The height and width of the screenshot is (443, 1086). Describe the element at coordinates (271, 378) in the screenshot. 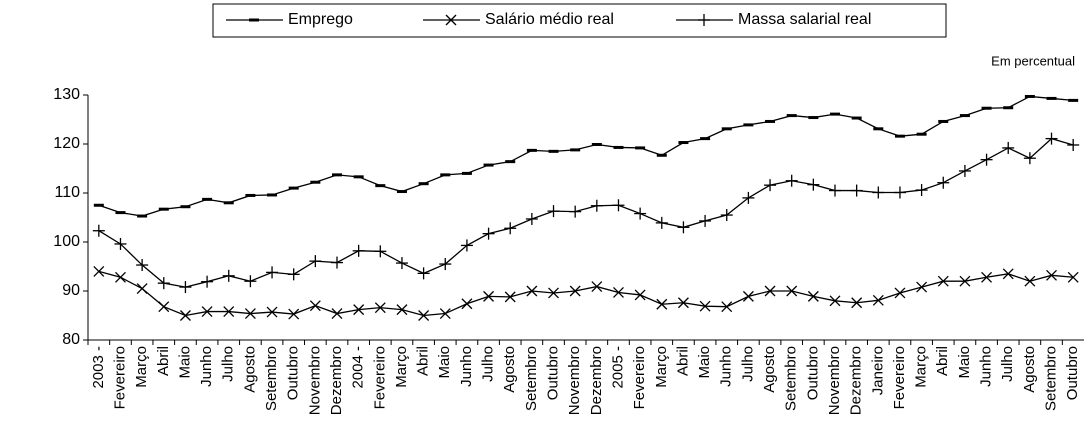

I see `x-tick-label: Setembro` at that location.